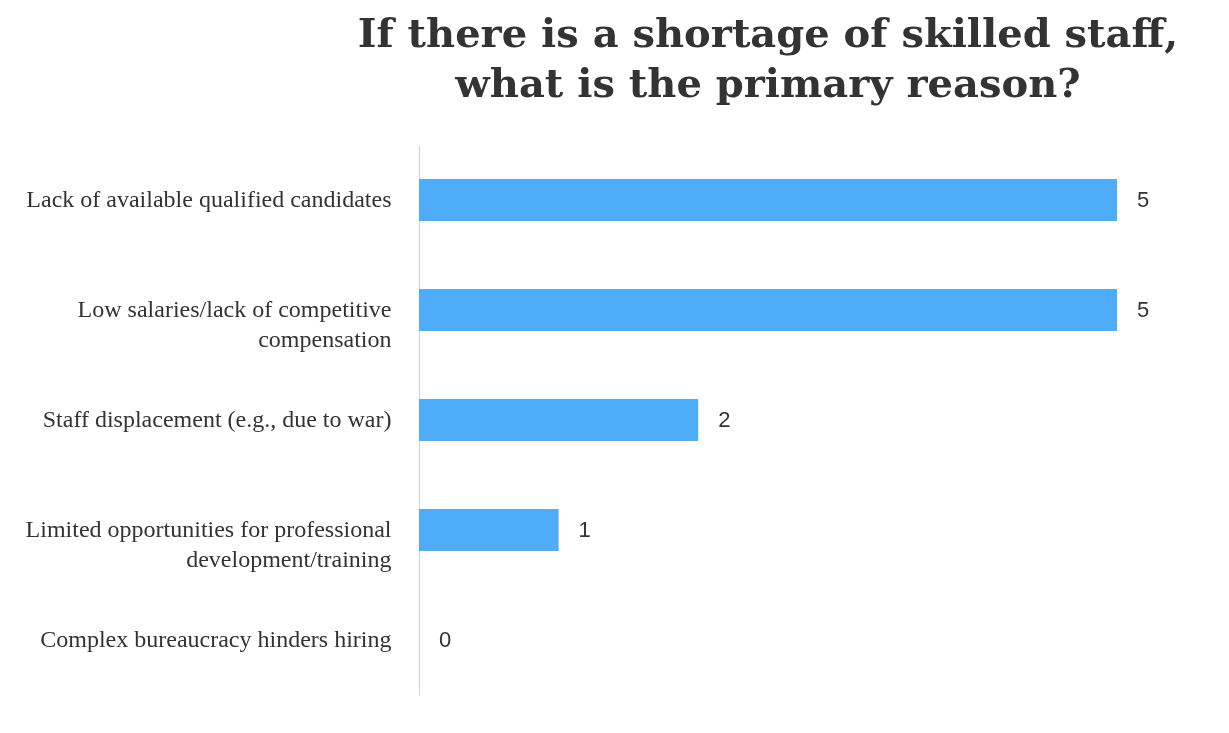 The height and width of the screenshot is (733, 1229). What do you see at coordinates (208, 544) in the screenshot?
I see `y-tick-label: Limited opportunities for professional development/training` at bounding box center [208, 544].